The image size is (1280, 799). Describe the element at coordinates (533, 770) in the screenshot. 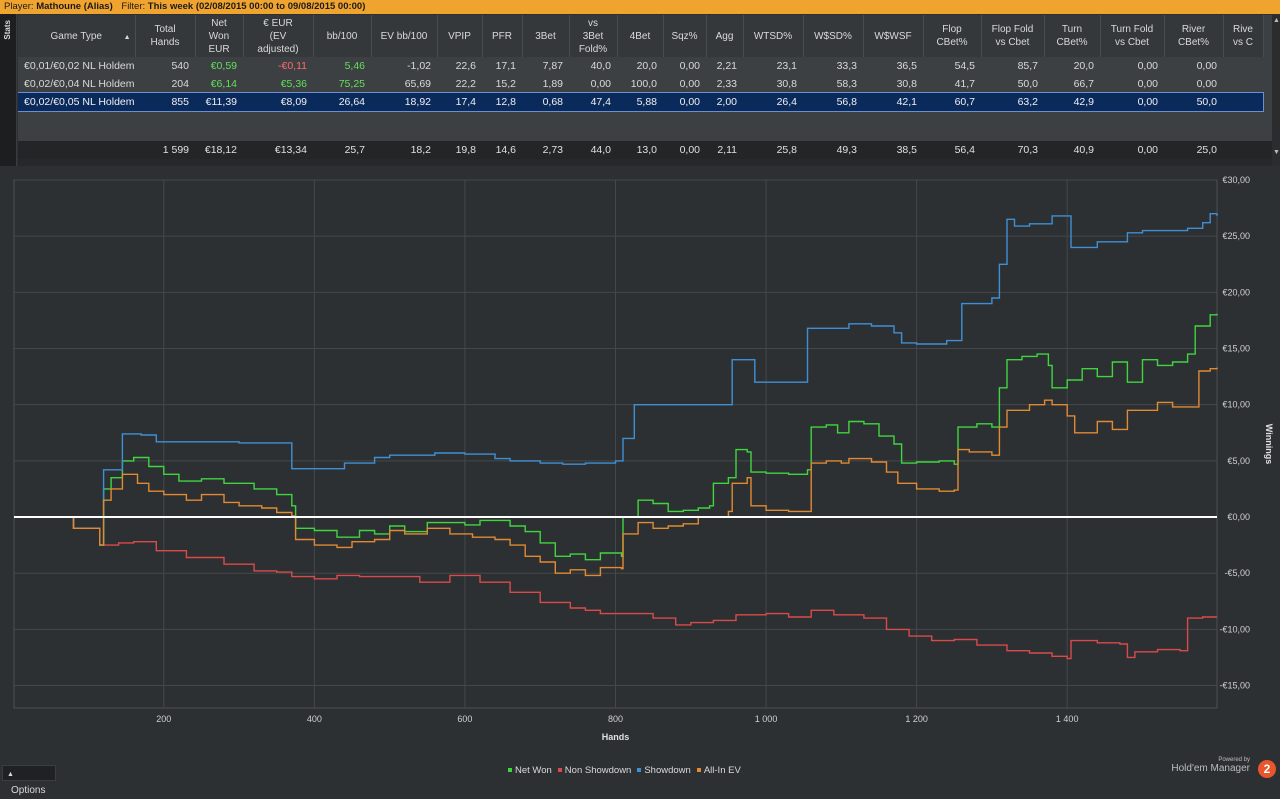

I see `legend-label: Net Won` at that location.